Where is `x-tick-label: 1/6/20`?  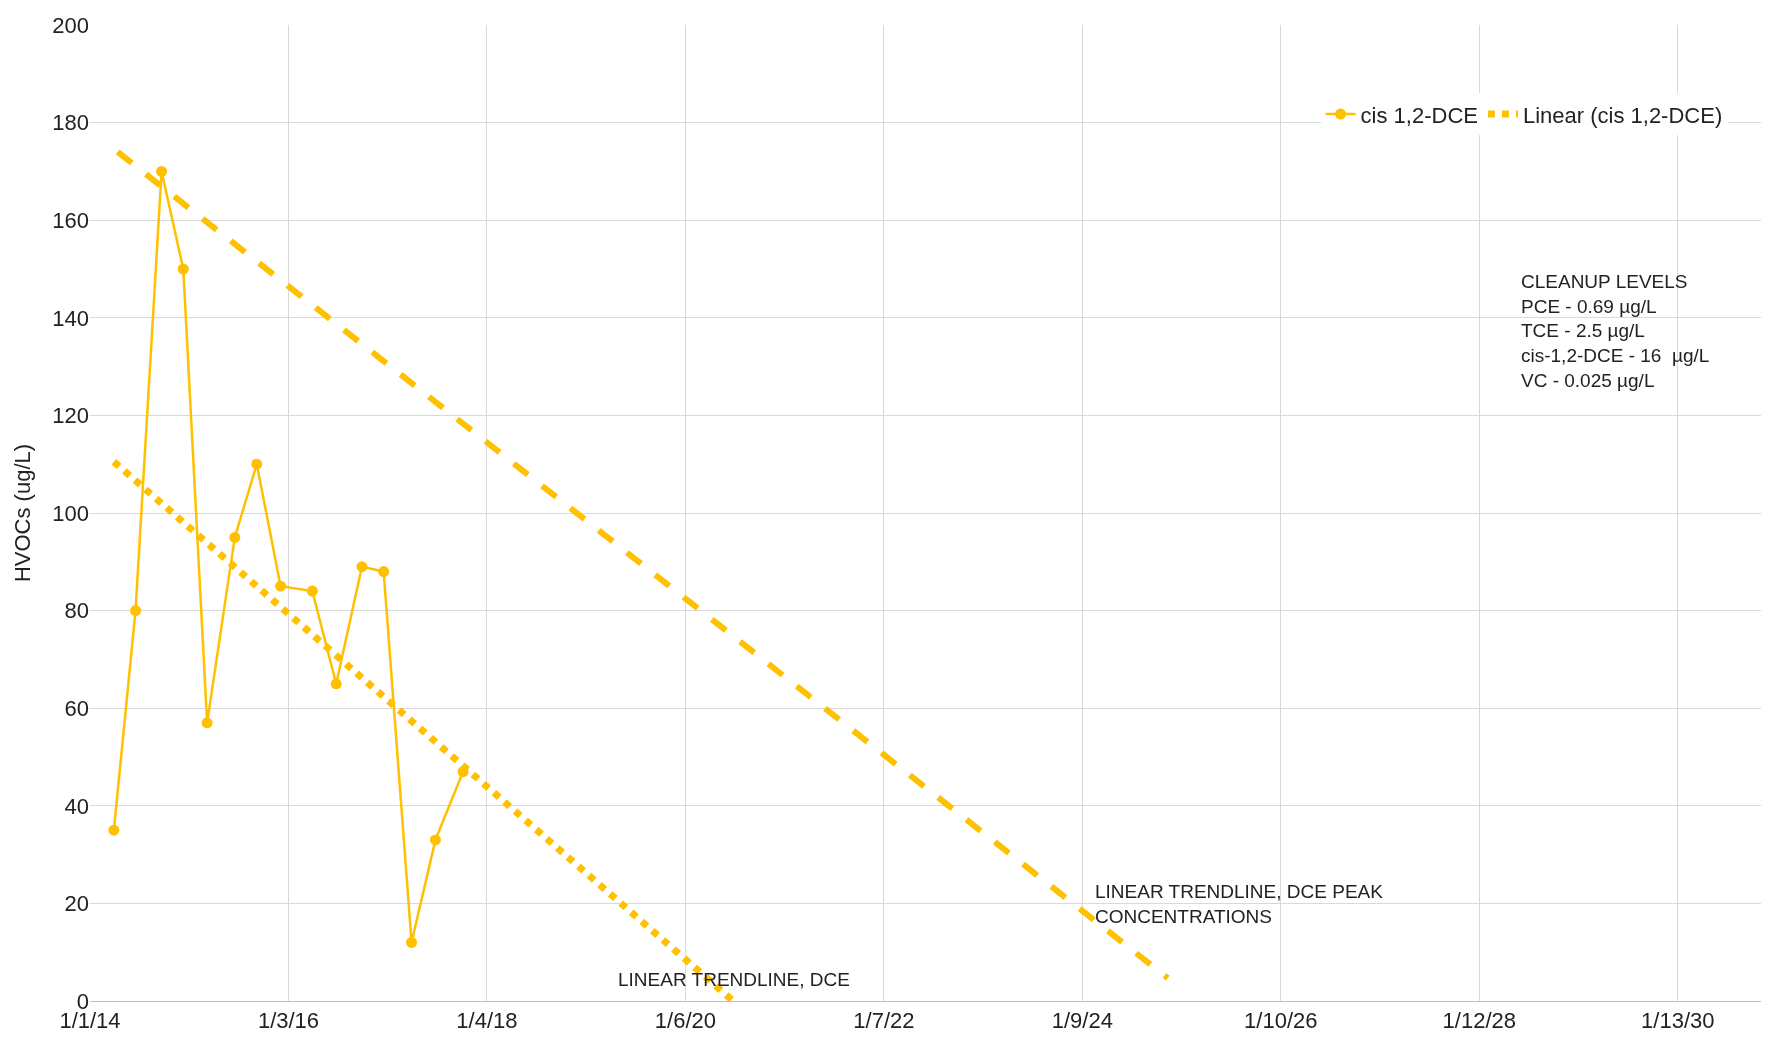
x-tick-label: 1/6/20 is located at coordinates (685, 1021).